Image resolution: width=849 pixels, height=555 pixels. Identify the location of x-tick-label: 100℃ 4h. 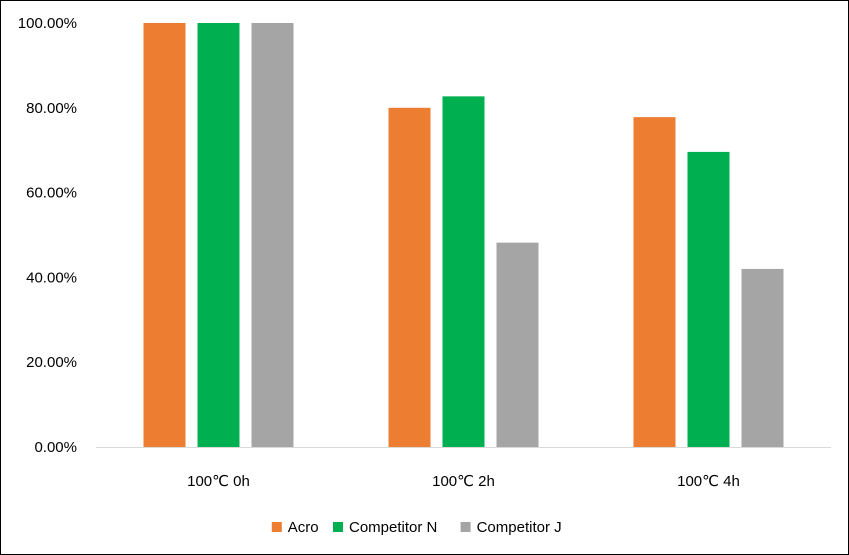
(708, 481).